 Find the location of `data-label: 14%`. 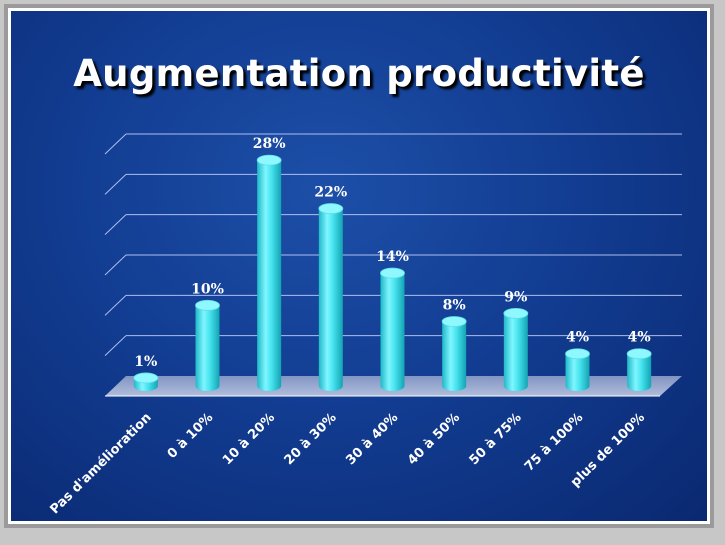

data-label: 14% is located at coordinates (392, 257).